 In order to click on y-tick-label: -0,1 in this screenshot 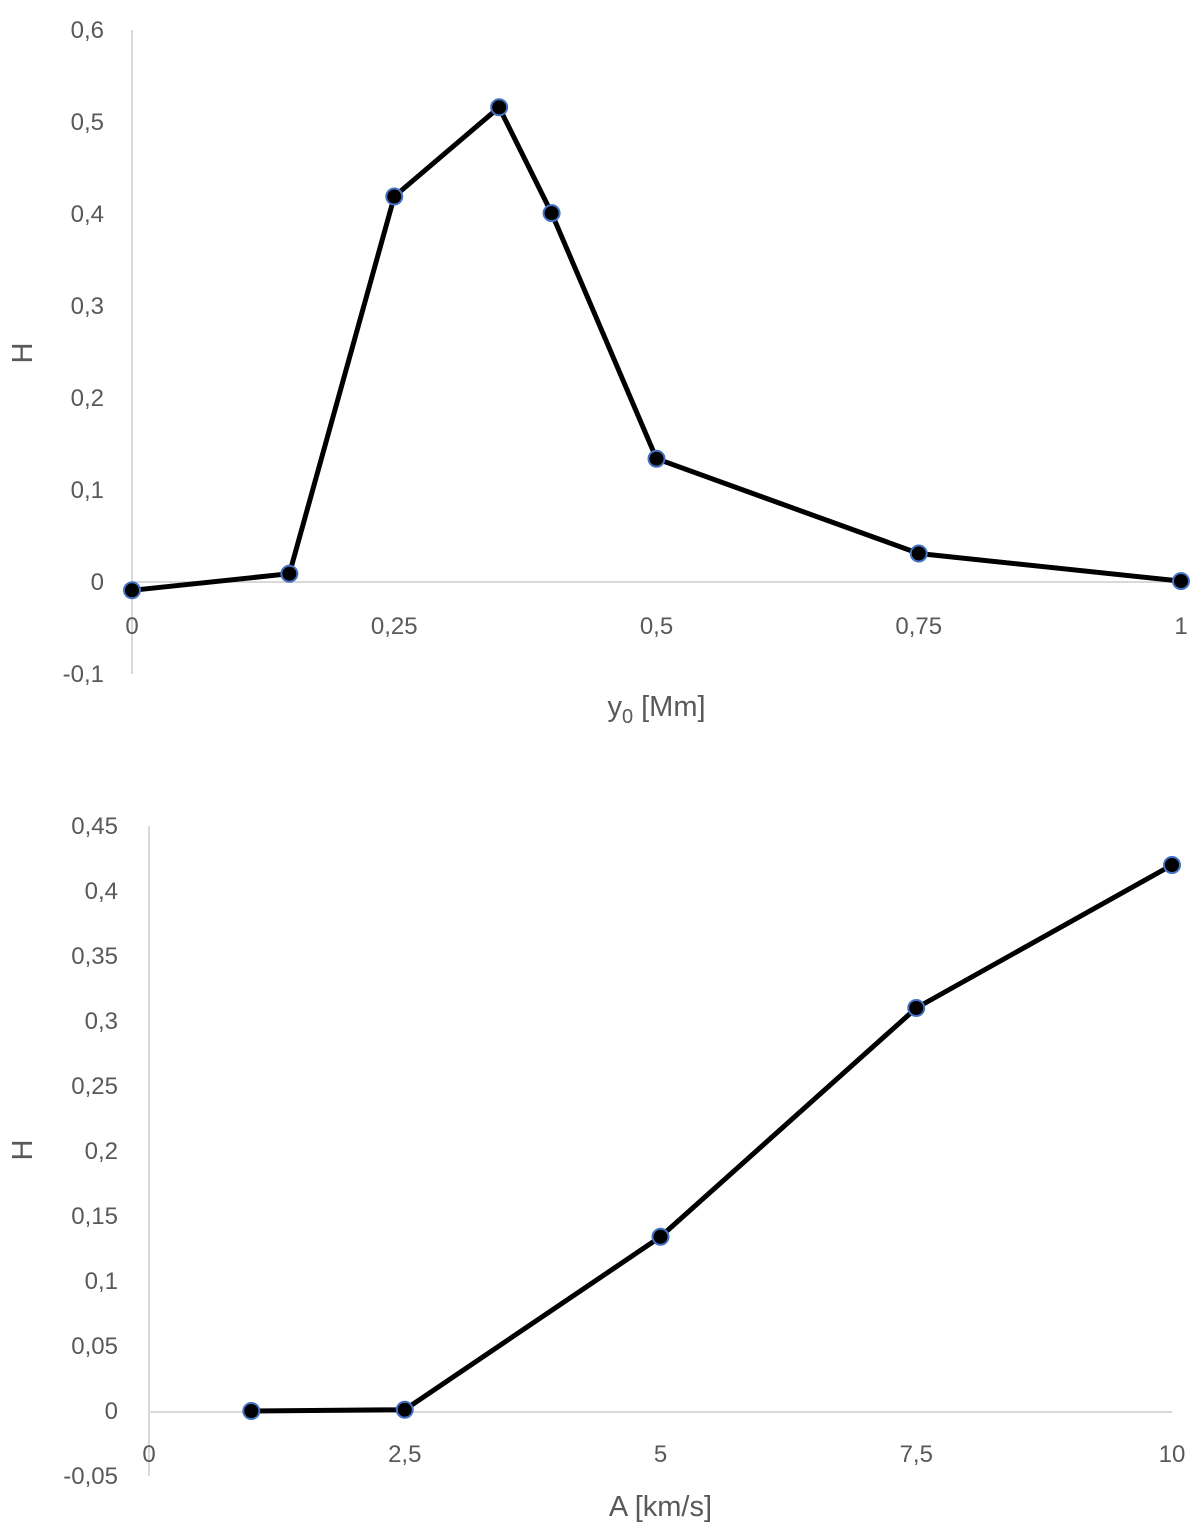, I will do `click(83, 674)`.